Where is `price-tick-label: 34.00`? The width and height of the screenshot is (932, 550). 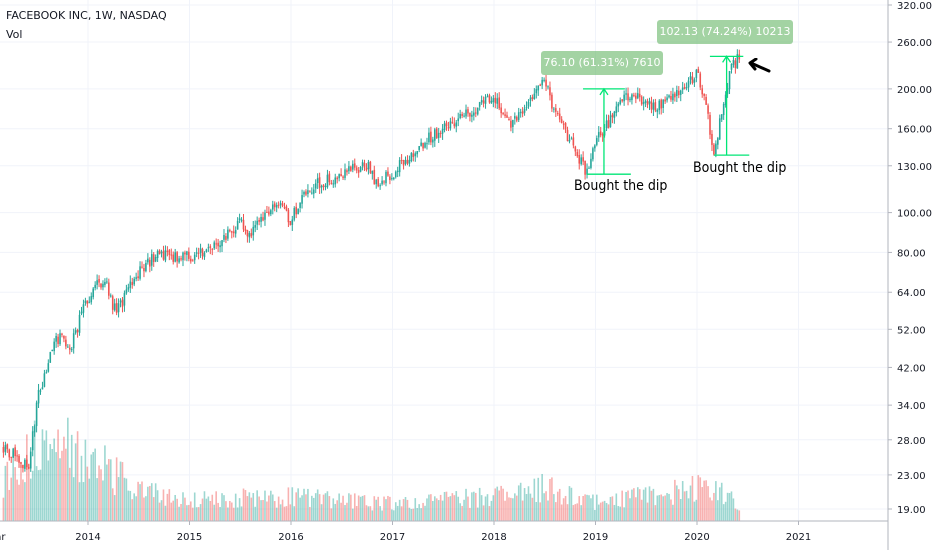
price-tick-label: 34.00 is located at coordinates (911, 406).